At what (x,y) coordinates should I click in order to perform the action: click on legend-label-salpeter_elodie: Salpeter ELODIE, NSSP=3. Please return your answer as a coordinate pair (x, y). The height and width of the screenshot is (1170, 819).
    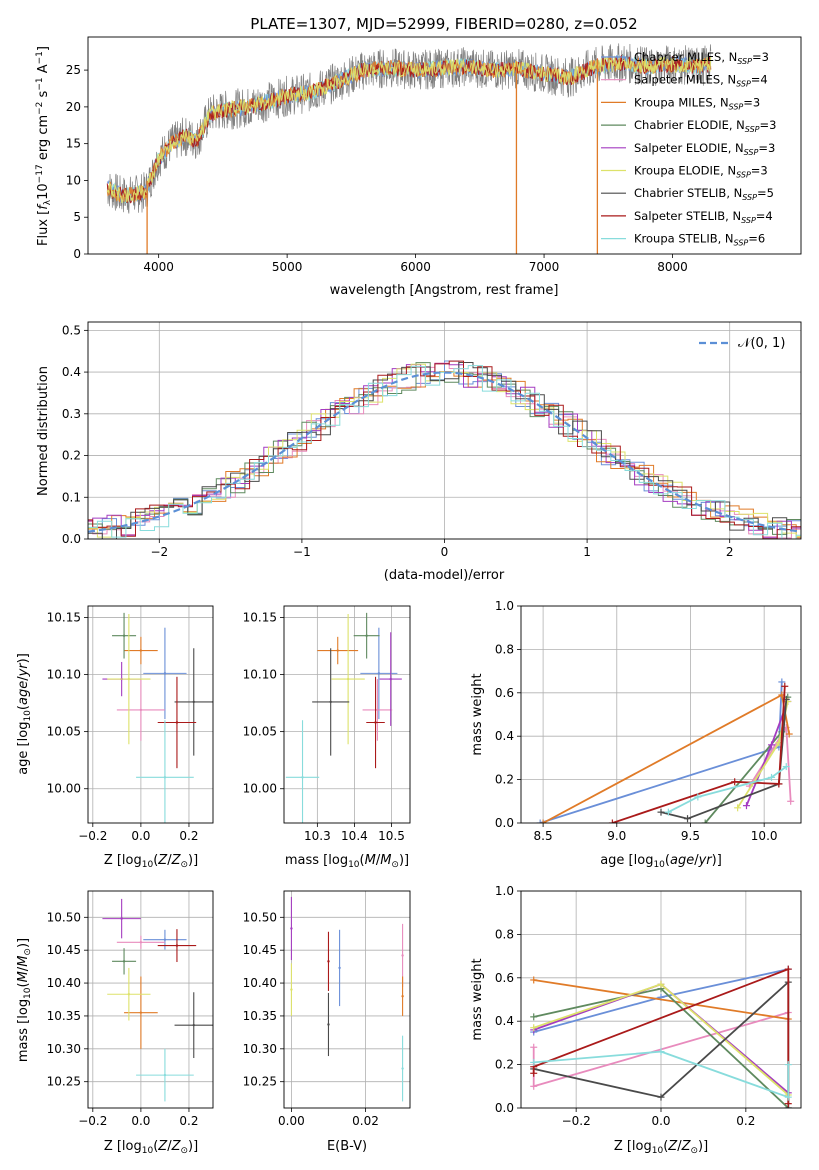
    Looking at the image, I should click on (704, 149).